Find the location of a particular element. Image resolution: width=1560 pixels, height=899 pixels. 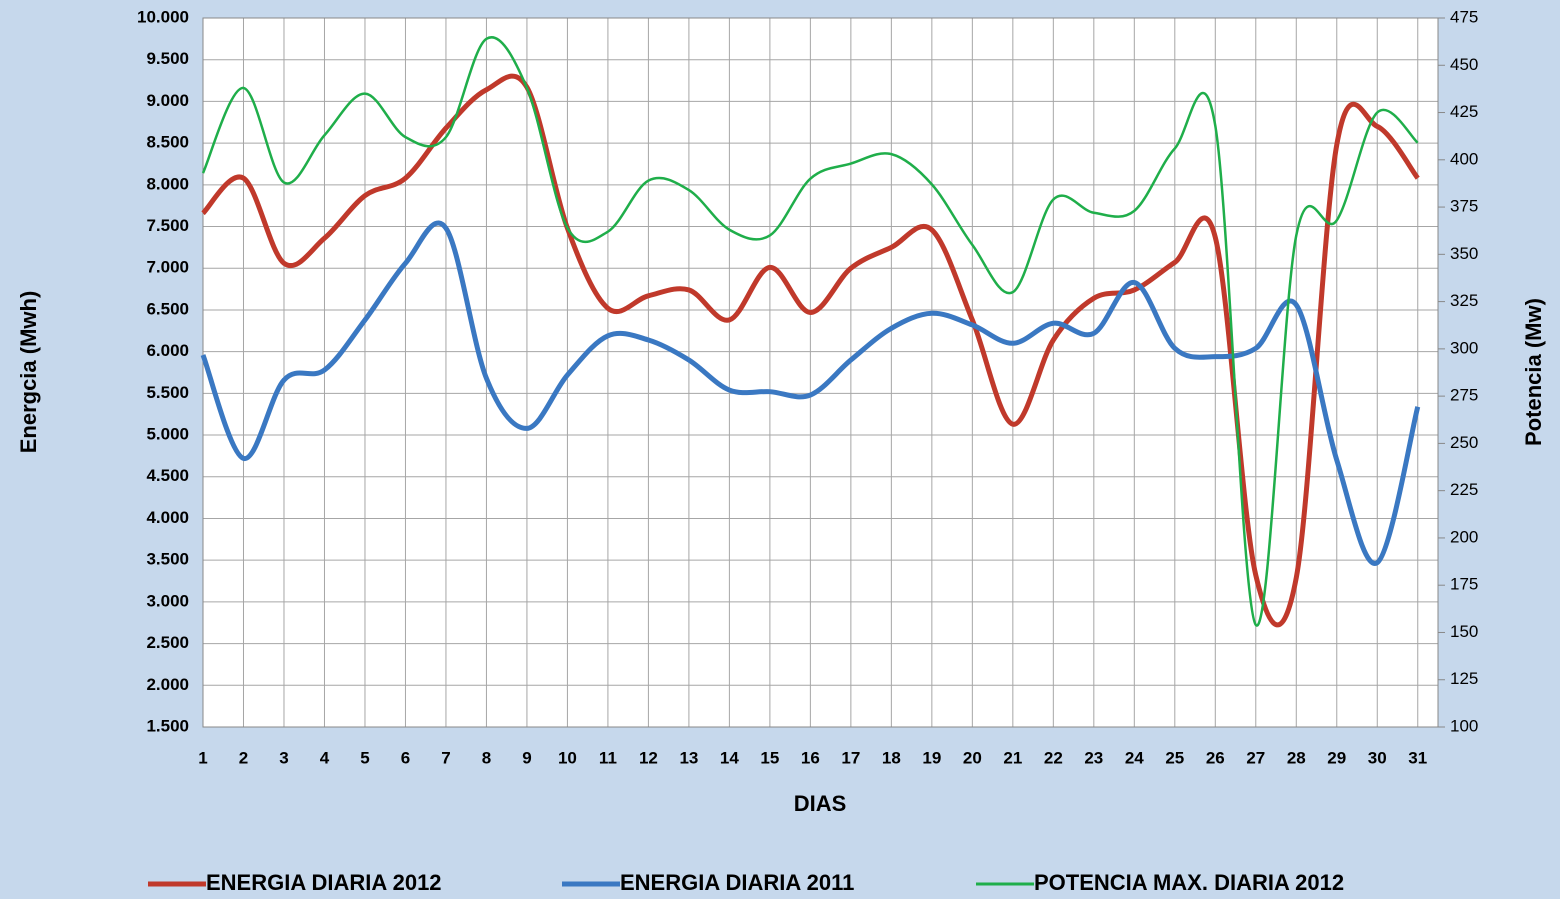

x-tick-label: 19 is located at coordinates (931, 757).